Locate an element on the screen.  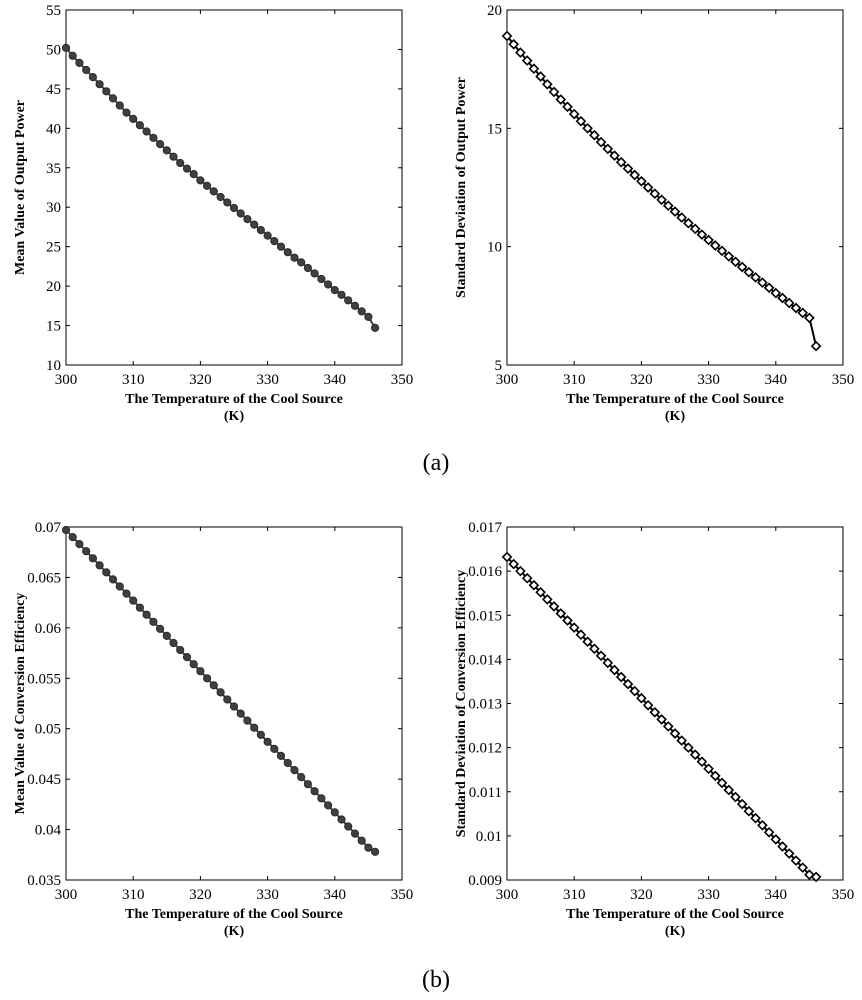
y-tick-label: 0.015 is located at coordinates (485, 616).